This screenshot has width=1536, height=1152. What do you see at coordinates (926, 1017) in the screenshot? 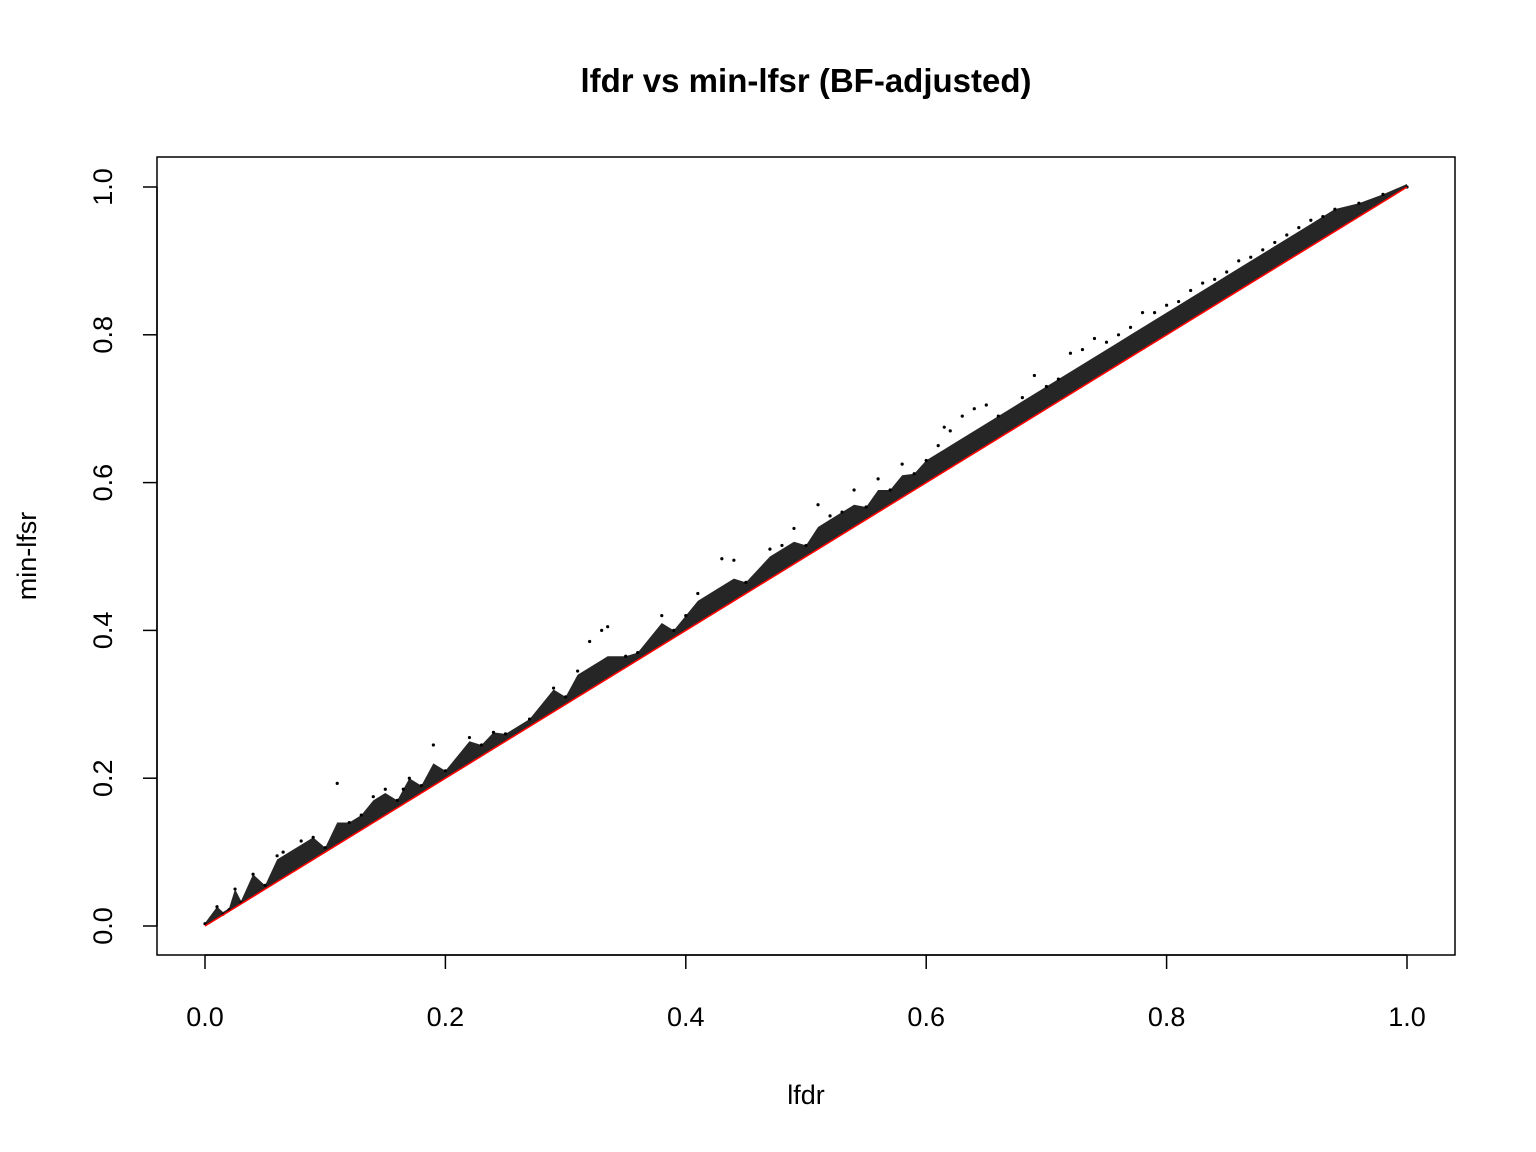
I see `x-tick-label: 0.6` at bounding box center [926, 1017].